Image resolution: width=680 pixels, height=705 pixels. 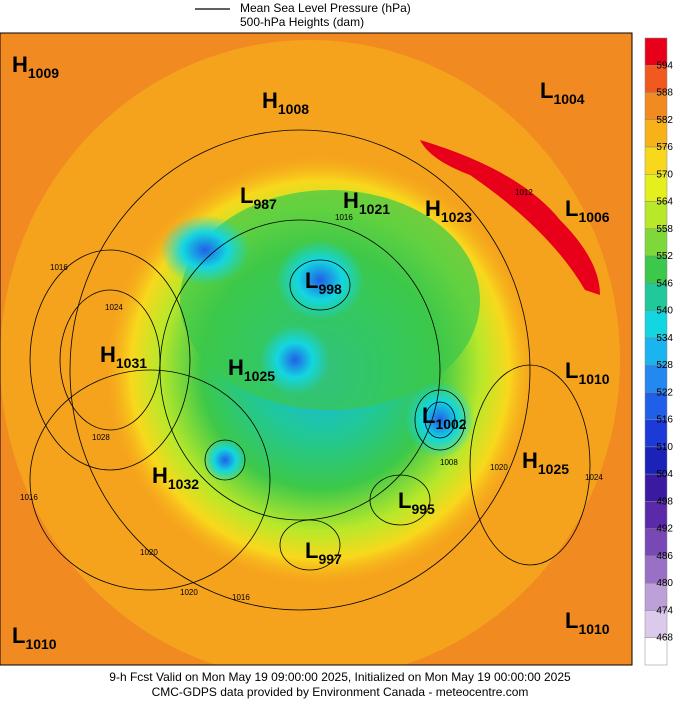 What do you see at coordinates (664, 420) in the screenshot?
I see `colorbar-label: 516` at bounding box center [664, 420].